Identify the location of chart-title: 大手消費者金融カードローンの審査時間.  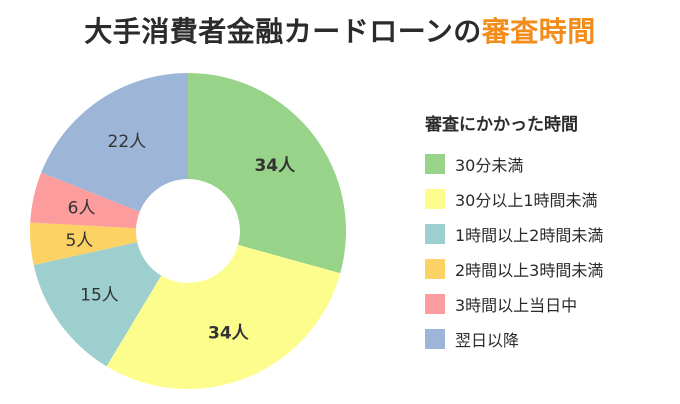
(340, 30).